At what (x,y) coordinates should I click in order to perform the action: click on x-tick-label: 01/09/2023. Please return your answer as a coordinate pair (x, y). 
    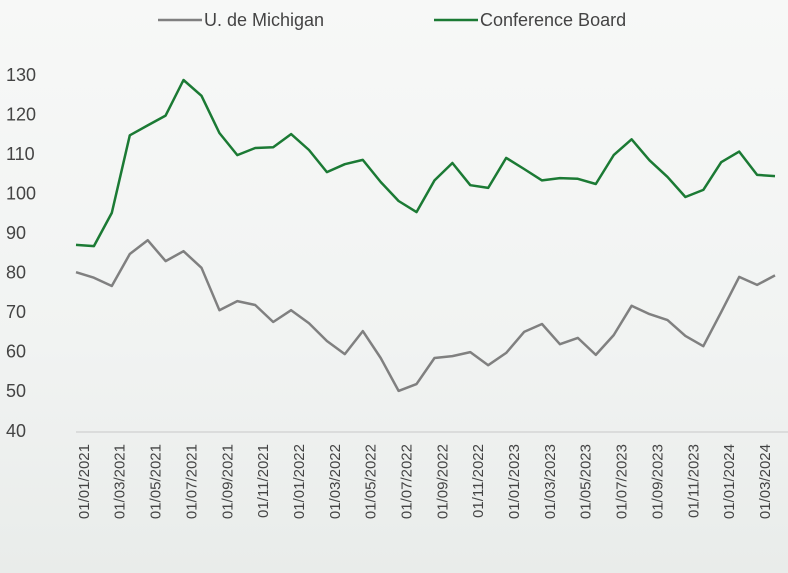
    Looking at the image, I should click on (657, 481).